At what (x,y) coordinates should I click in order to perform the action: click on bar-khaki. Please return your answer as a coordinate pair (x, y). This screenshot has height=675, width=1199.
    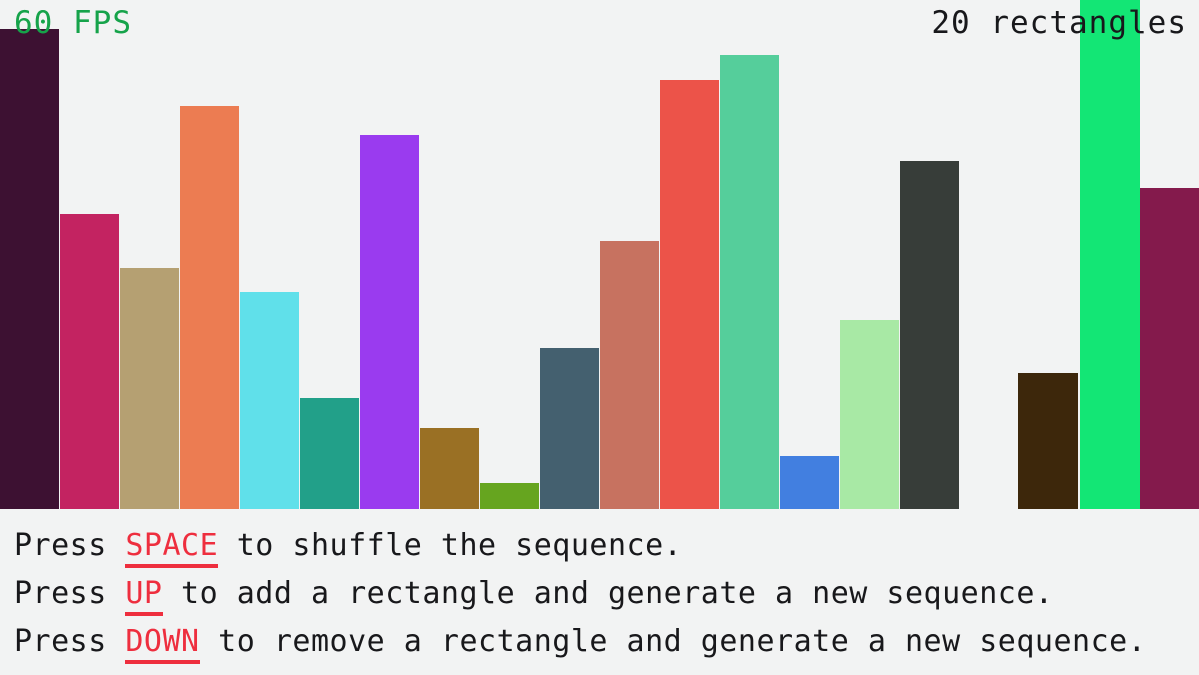
    Looking at the image, I should click on (149, 388).